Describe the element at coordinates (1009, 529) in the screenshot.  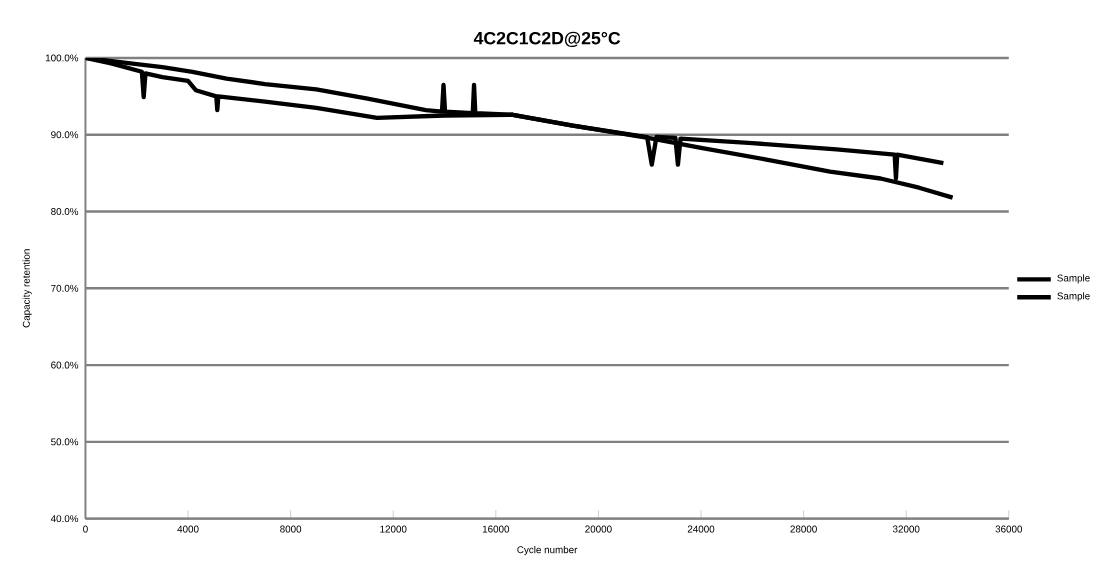
I see `x-tick-label: 36000` at that location.